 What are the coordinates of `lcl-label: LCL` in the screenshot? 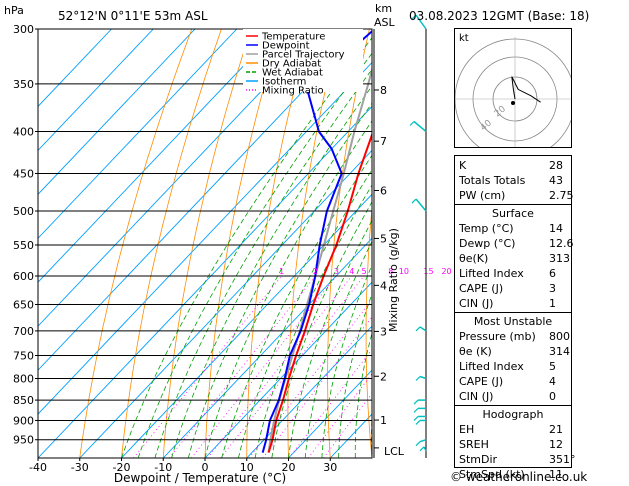 It's located at (394, 451).